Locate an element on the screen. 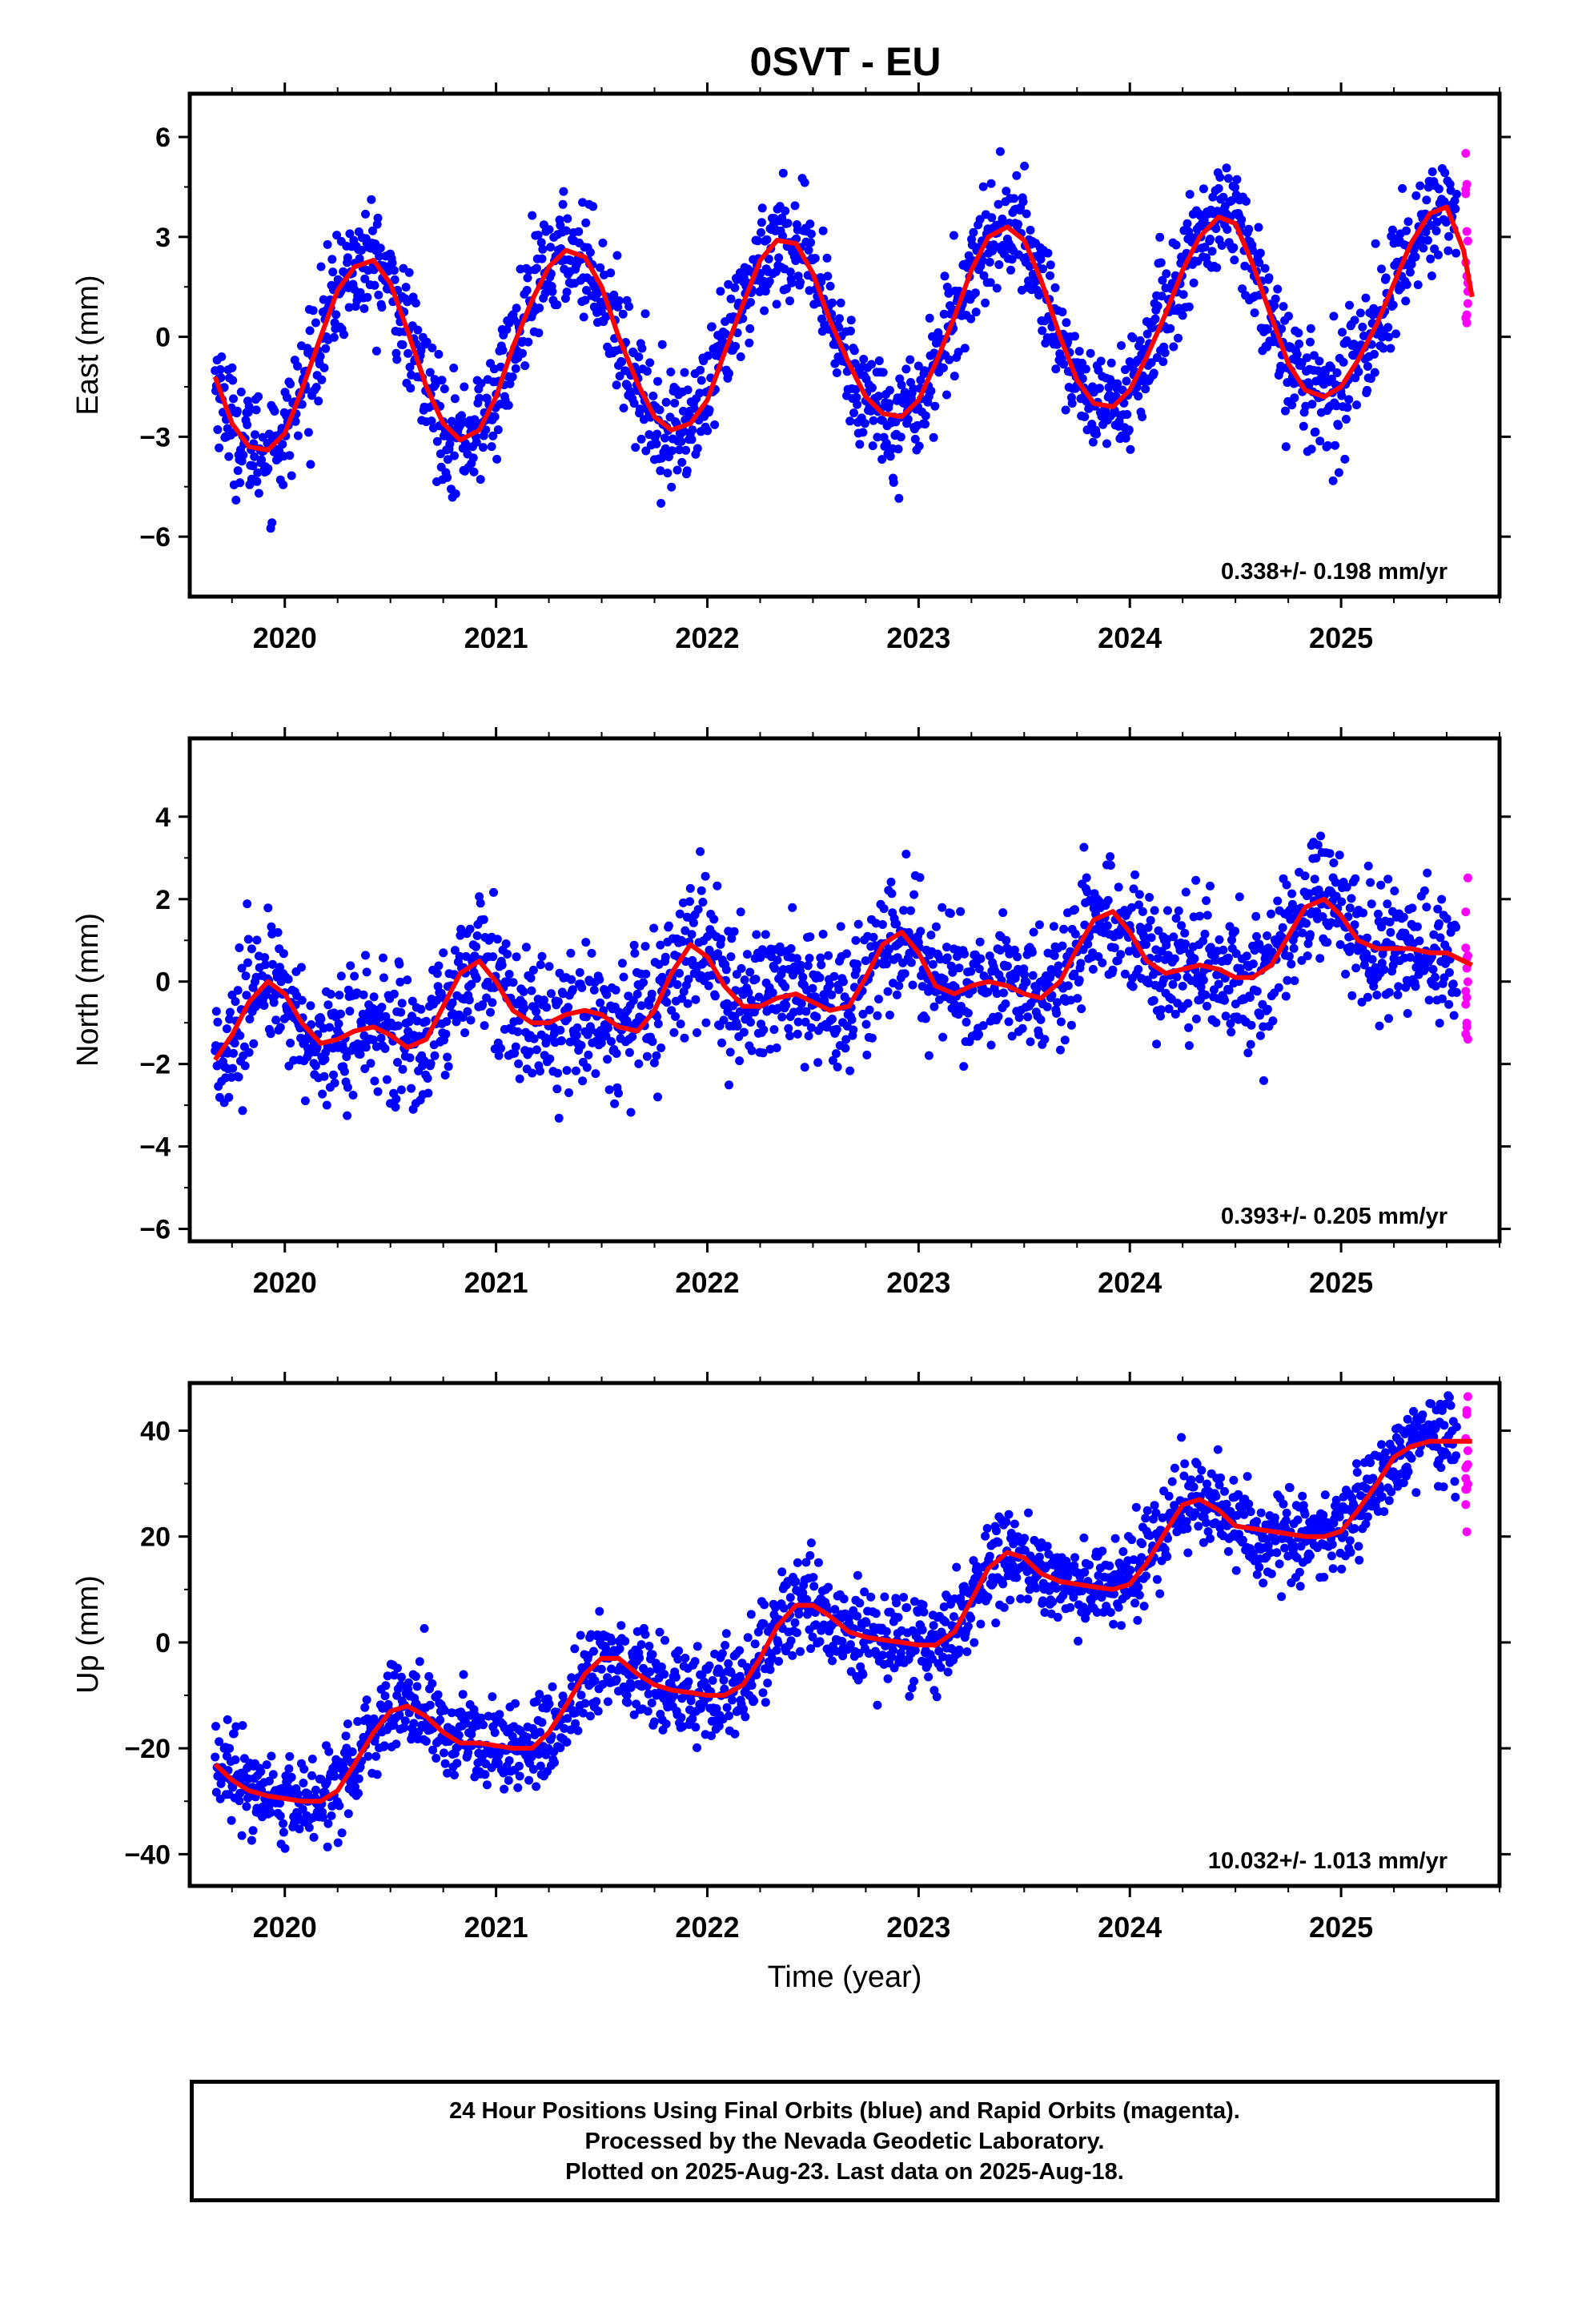 Image resolution: width=1582 pixels, height=2324 pixels. y-tick-label: −2 is located at coordinates (155, 1065).